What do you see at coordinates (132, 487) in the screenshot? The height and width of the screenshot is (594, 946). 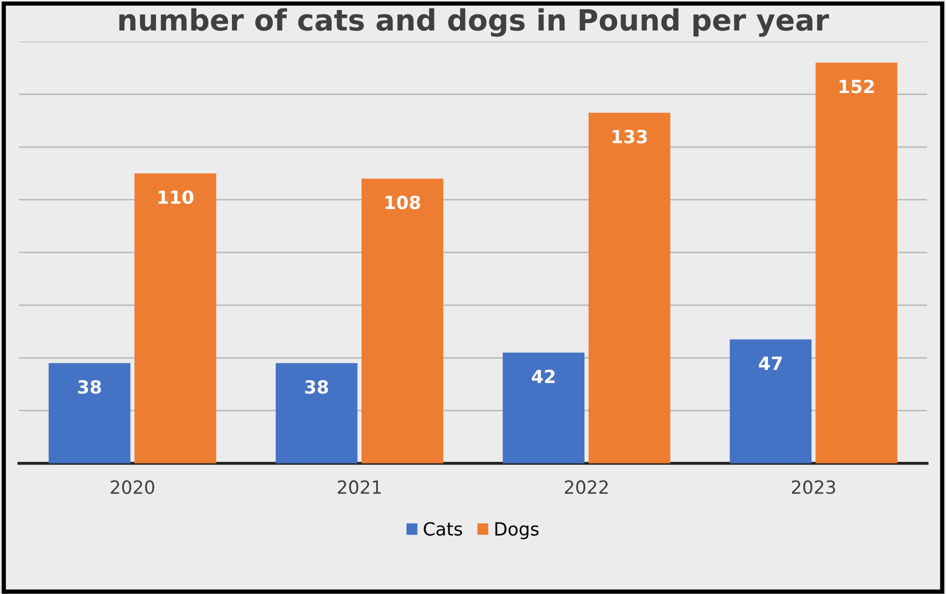 I see `x-tick-label: 2020` at bounding box center [132, 487].